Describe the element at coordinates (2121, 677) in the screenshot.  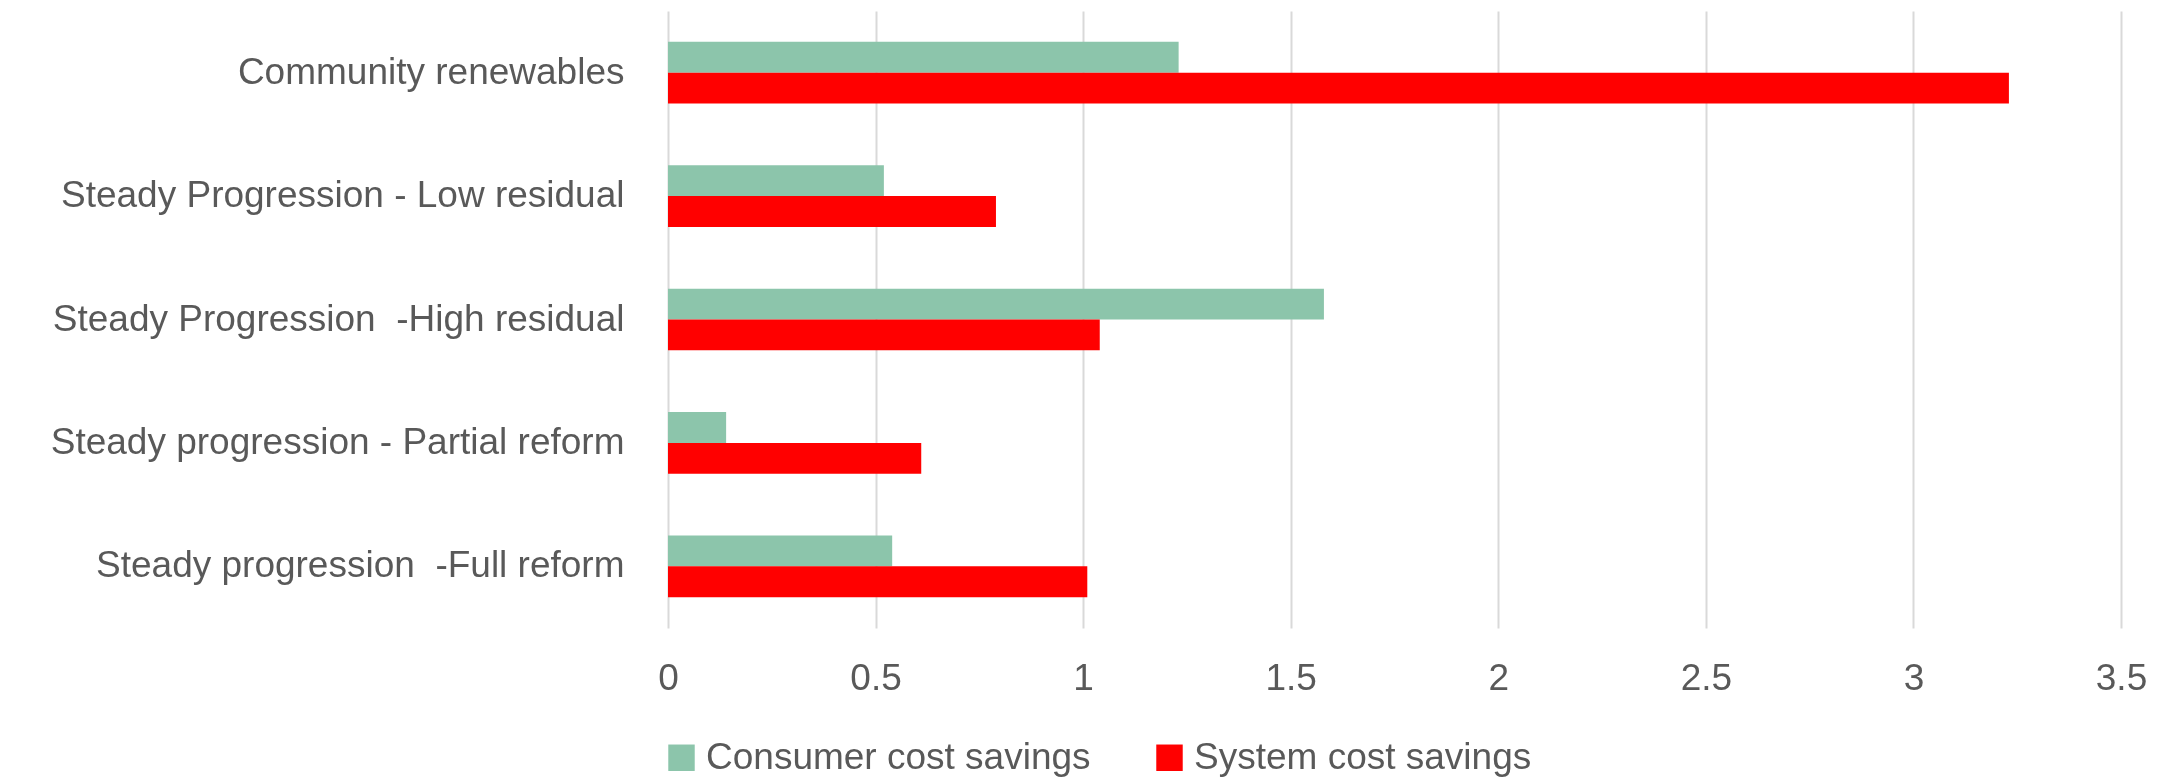
I see `x-tick-label: 3.5` at that location.